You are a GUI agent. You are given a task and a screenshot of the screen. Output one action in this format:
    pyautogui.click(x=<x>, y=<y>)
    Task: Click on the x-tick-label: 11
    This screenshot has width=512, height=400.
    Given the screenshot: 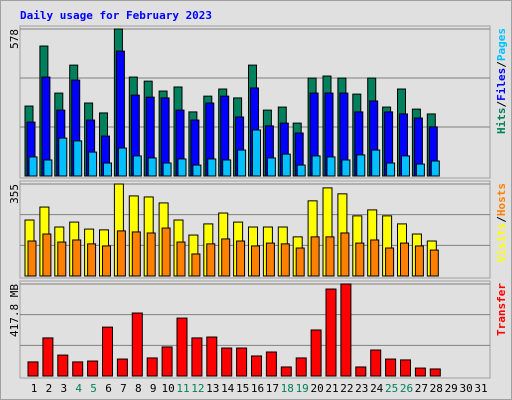 What is the action you would take?
    pyautogui.click(x=182, y=388)
    